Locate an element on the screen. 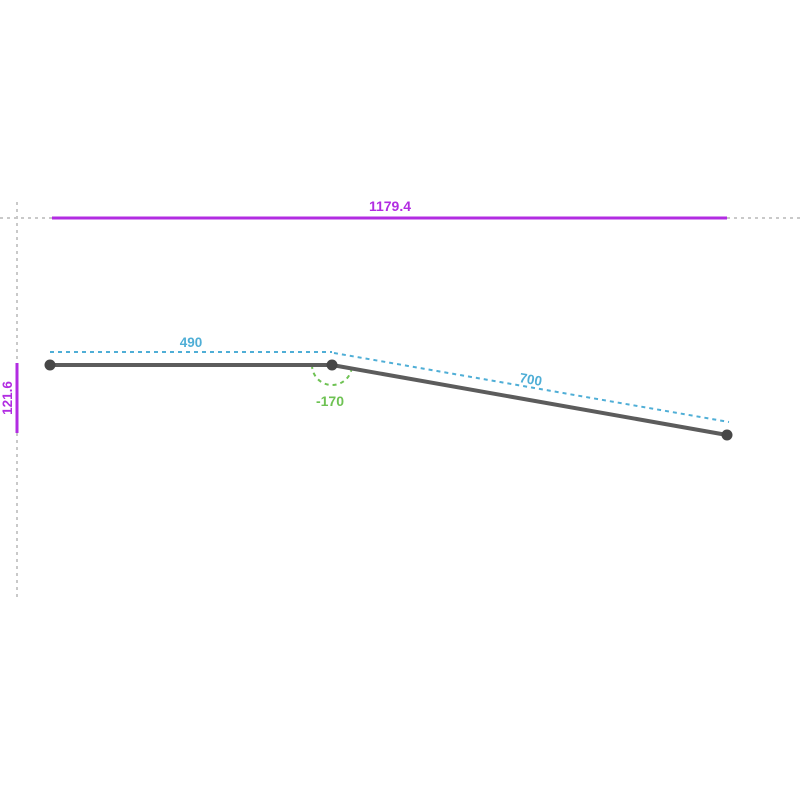 The width and height of the screenshot is (800, 800). overall-height-dimension: 121.6 is located at coordinates (9, 398).